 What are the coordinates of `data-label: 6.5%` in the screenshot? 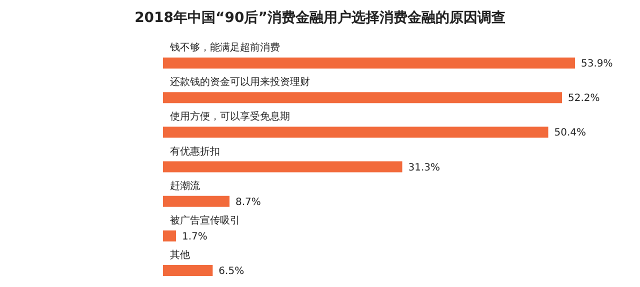 It's located at (231, 271).